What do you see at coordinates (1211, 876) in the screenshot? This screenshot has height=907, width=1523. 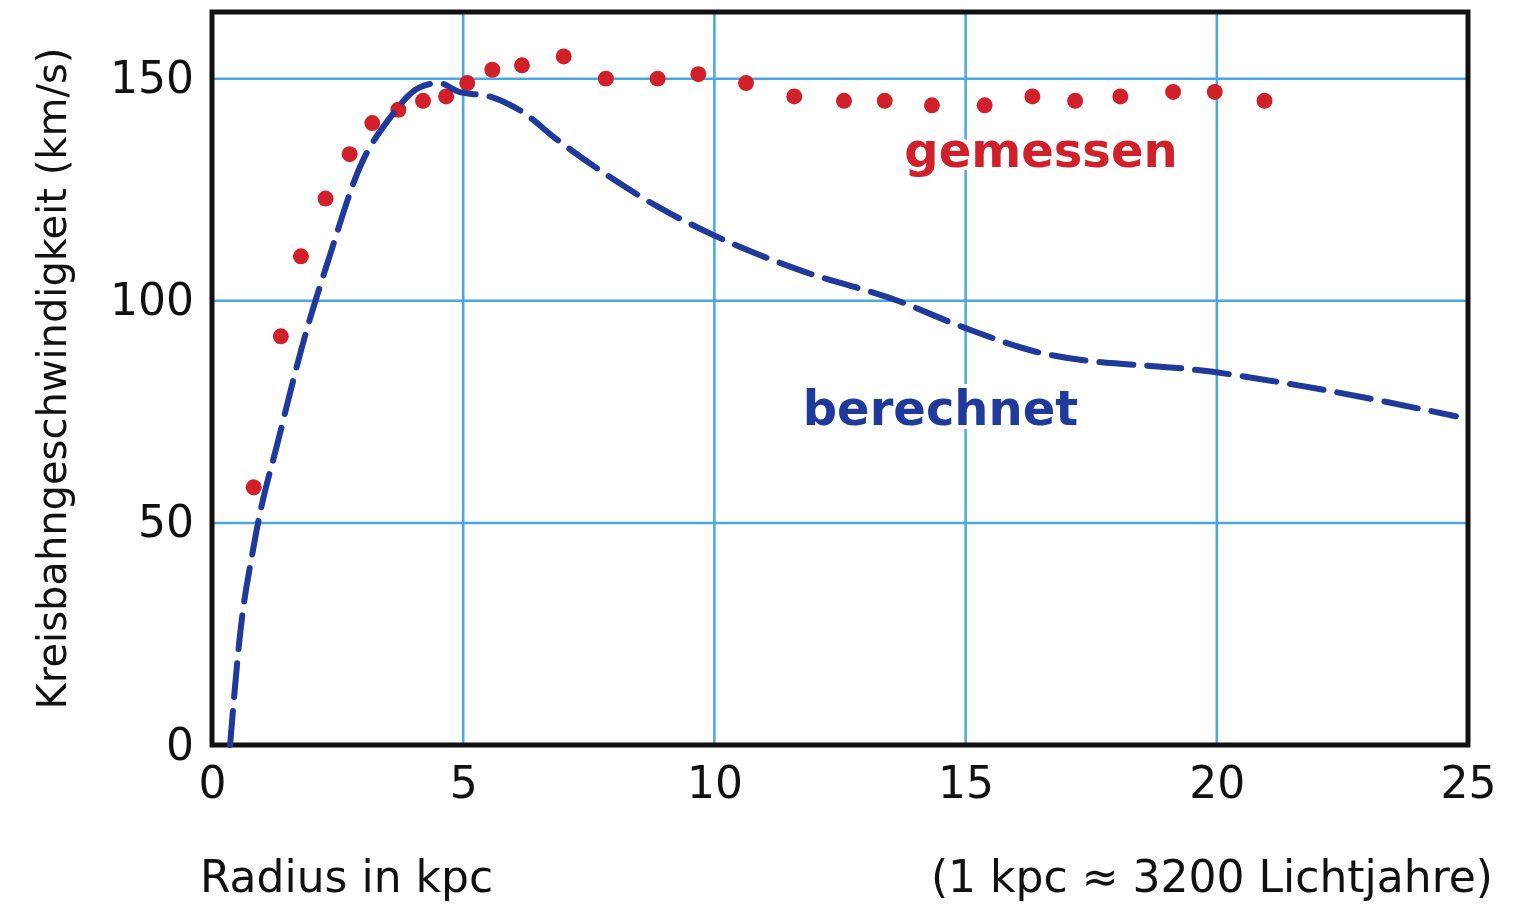 I see `text: (1 kpc ≈ 3200 Lichtjahre)` at bounding box center [1211, 876].